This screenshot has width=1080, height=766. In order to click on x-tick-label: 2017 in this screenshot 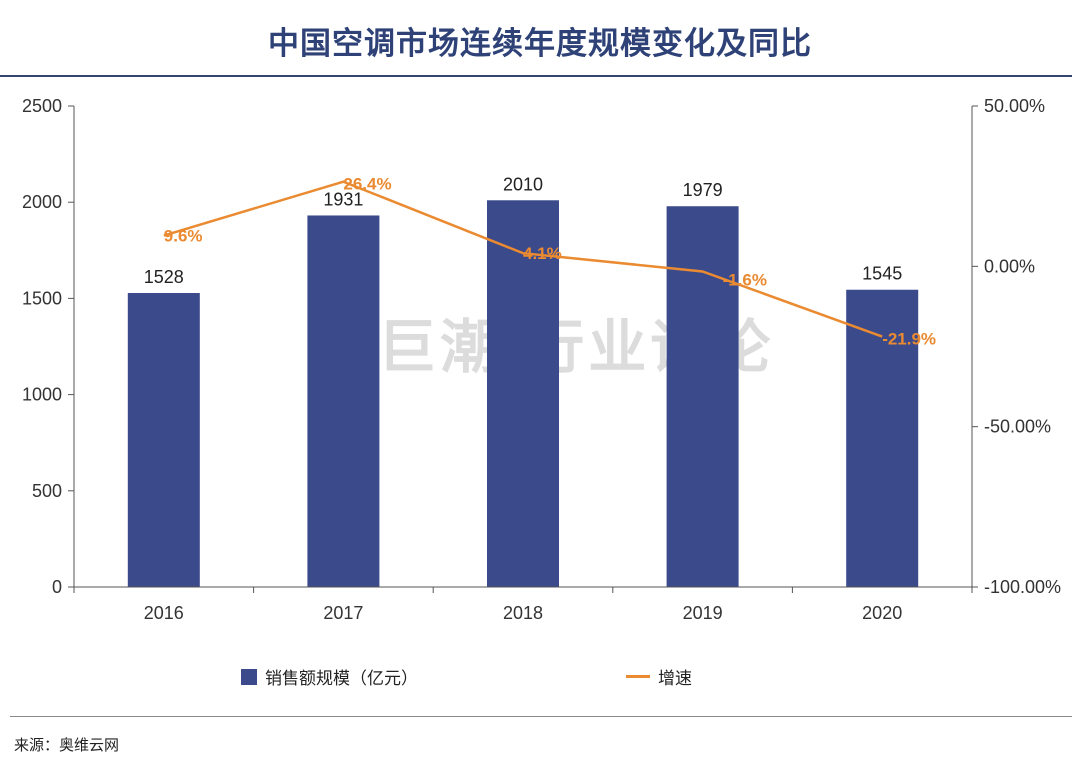, I will do `click(343, 613)`.